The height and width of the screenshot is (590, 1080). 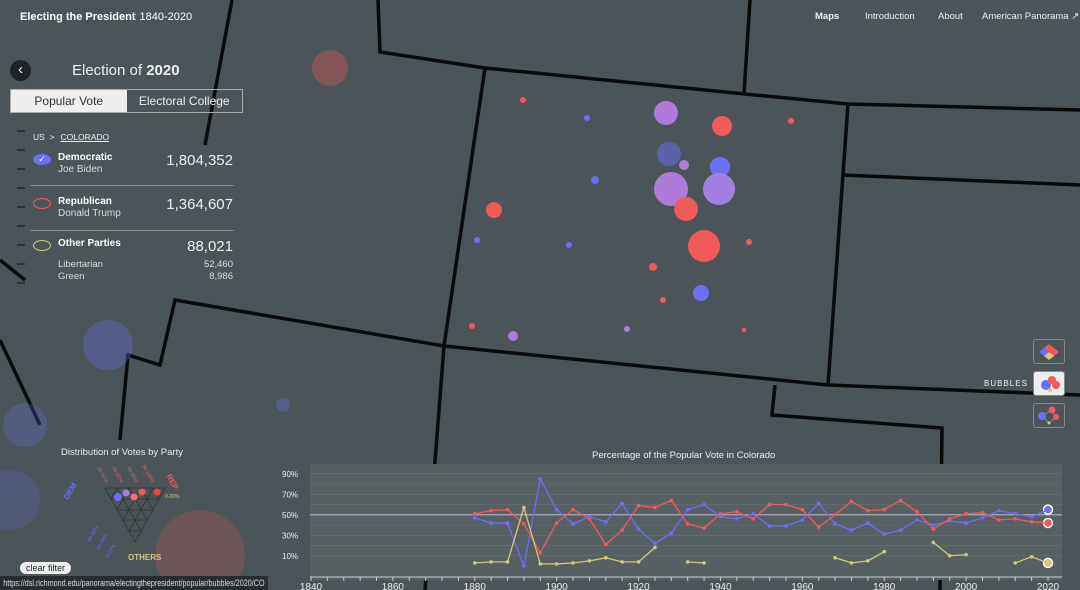 What do you see at coordinates (42, 203) in the screenshot?
I see `republican-ellipse-icon` at bounding box center [42, 203].